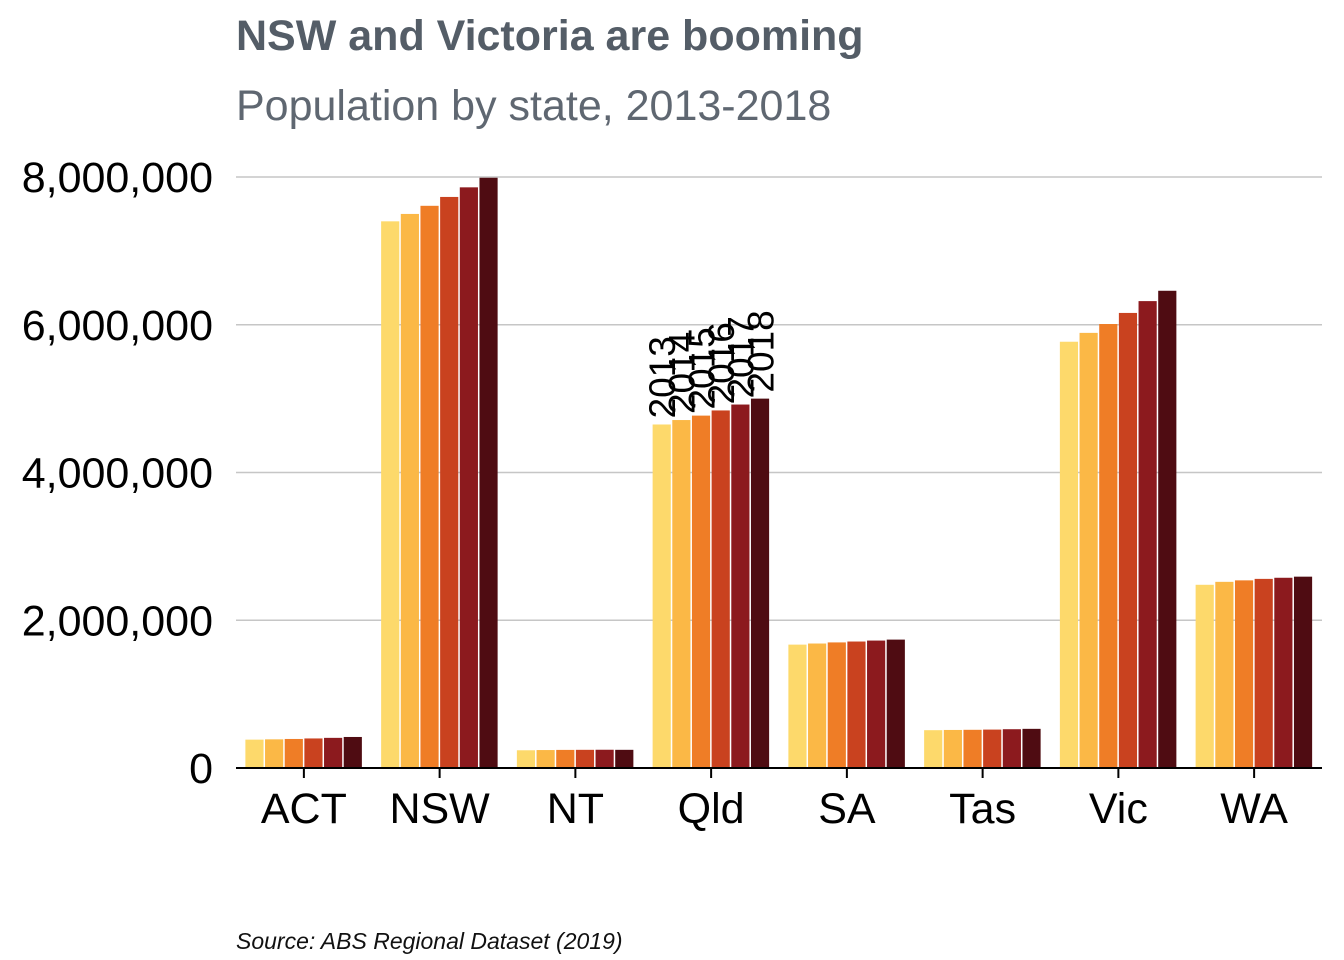 Image resolution: width=1344 pixels, height=960 pixels. I want to click on bar-Vic-2016, so click(1128, 540).